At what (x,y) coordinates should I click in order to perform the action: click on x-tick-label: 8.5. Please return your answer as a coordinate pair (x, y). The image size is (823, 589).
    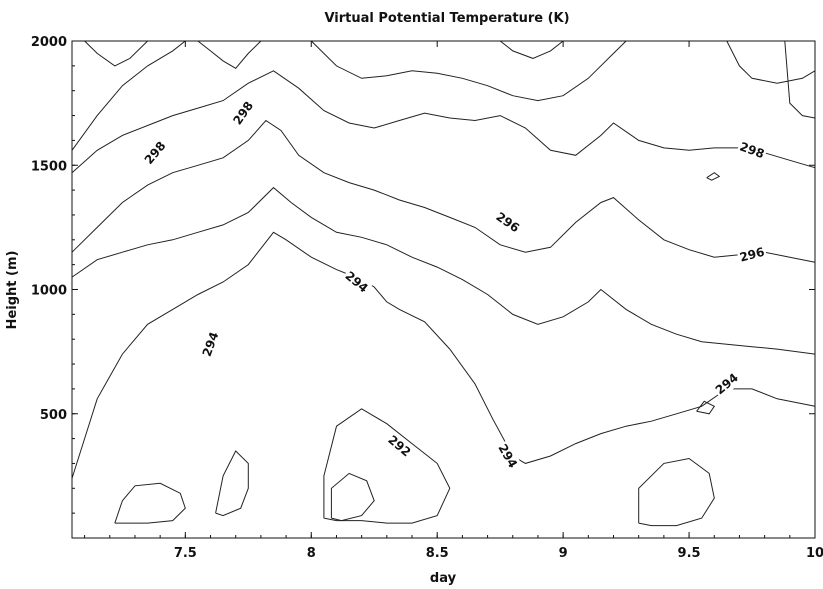
    Looking at the image, I should click on (437, 553).